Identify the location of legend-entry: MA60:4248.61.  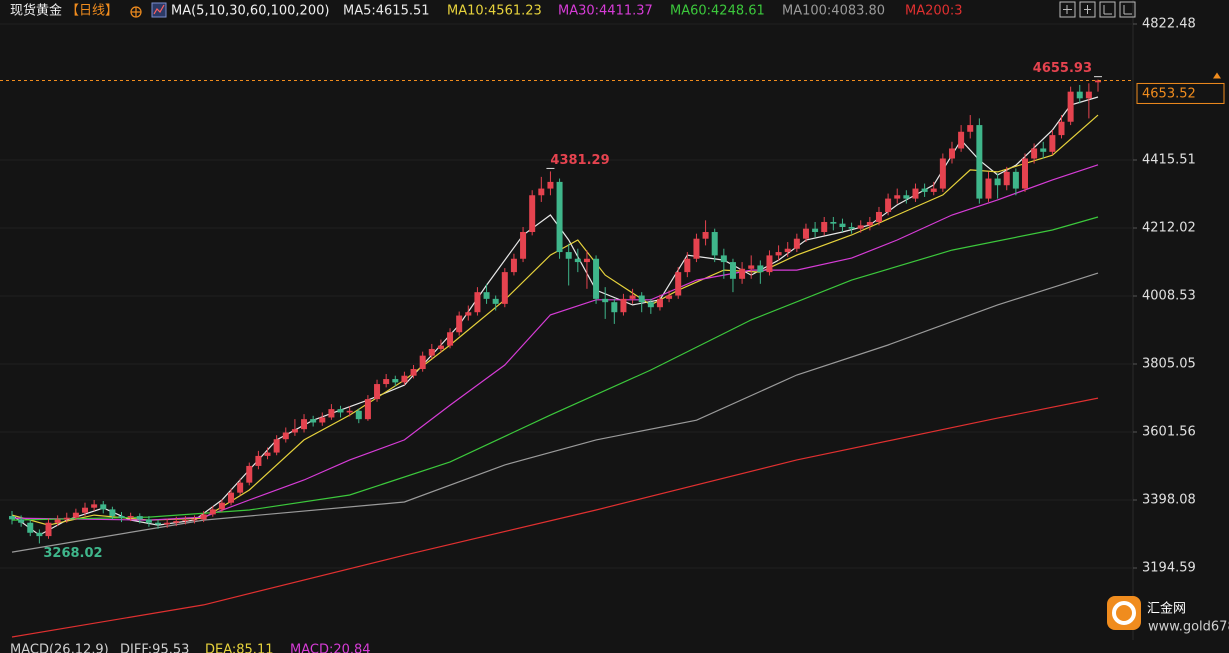
(717, 11).